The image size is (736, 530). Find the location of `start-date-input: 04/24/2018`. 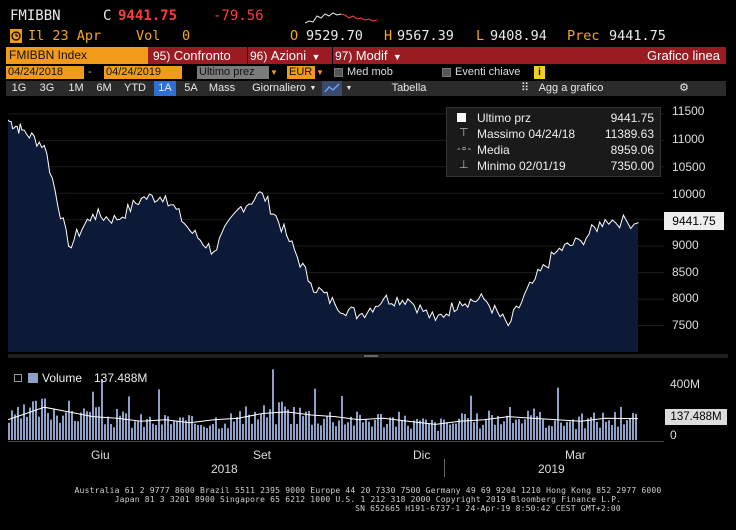

start-date-input: 04/24/2018 is located at coordinates (45, 72).